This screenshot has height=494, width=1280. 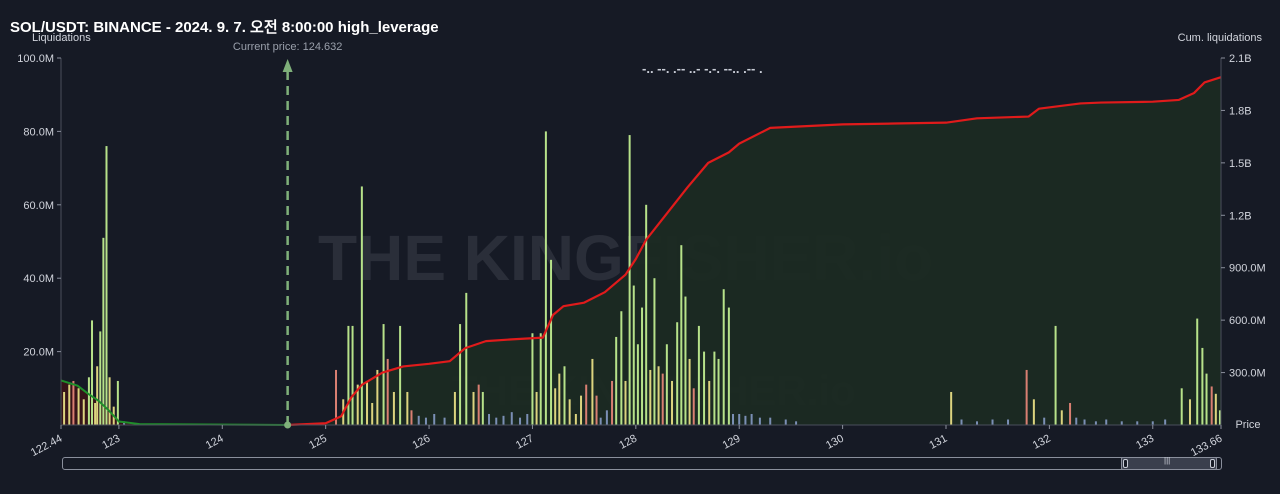 I want to click on range-scrollbar: |||, so click(x=642, y=463).